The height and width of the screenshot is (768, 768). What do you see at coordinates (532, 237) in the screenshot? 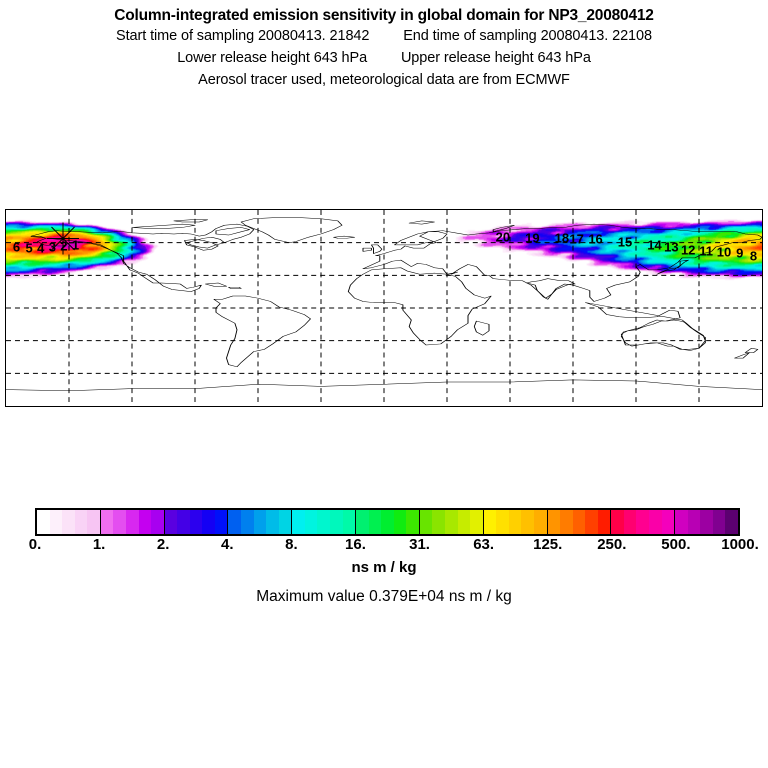
I see `trajectory-label-19: 19` at bounding box center [532, 237].